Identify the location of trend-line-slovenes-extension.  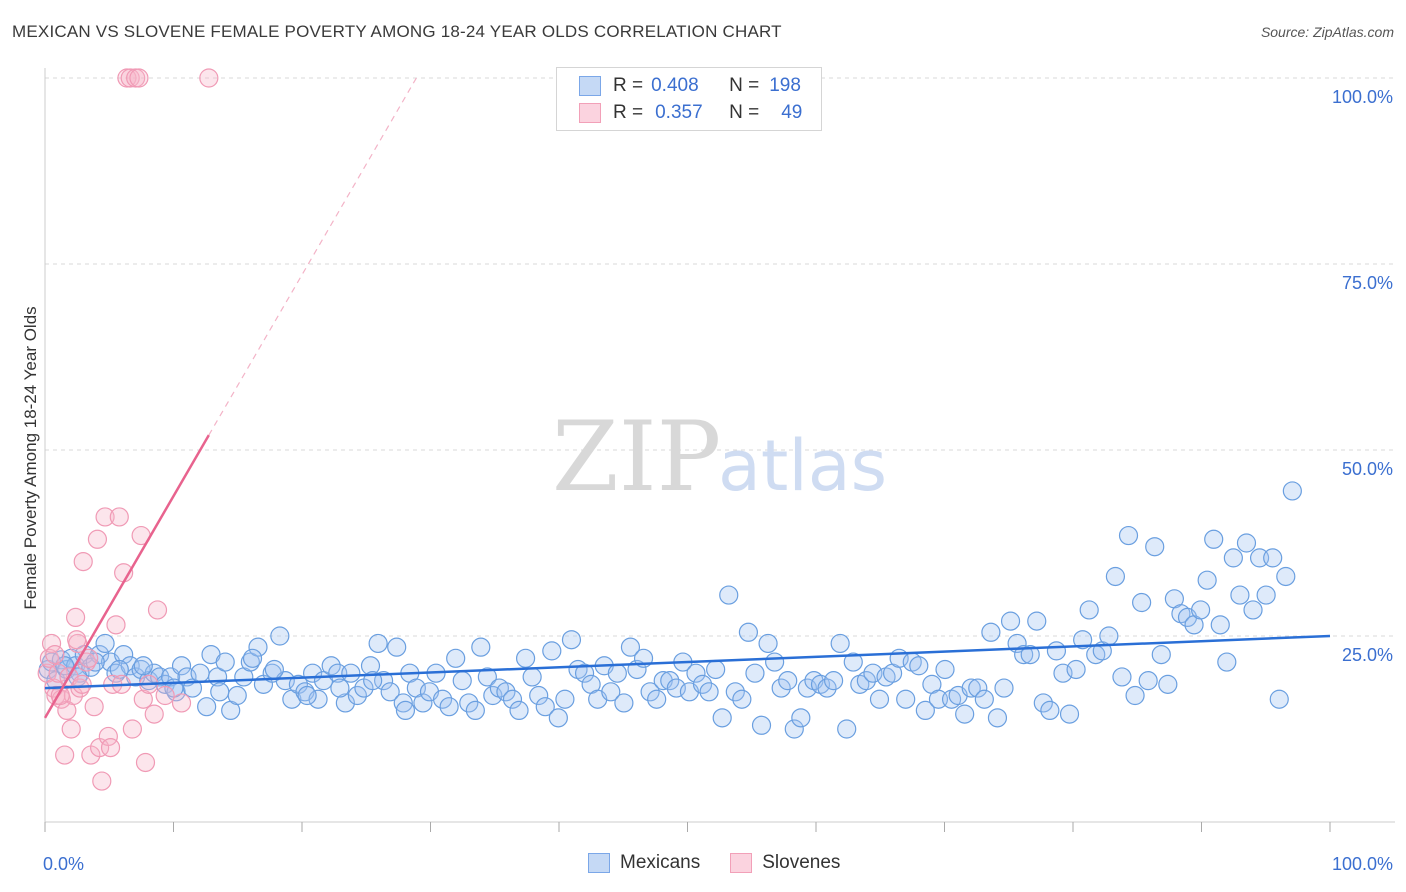
(312, 256).